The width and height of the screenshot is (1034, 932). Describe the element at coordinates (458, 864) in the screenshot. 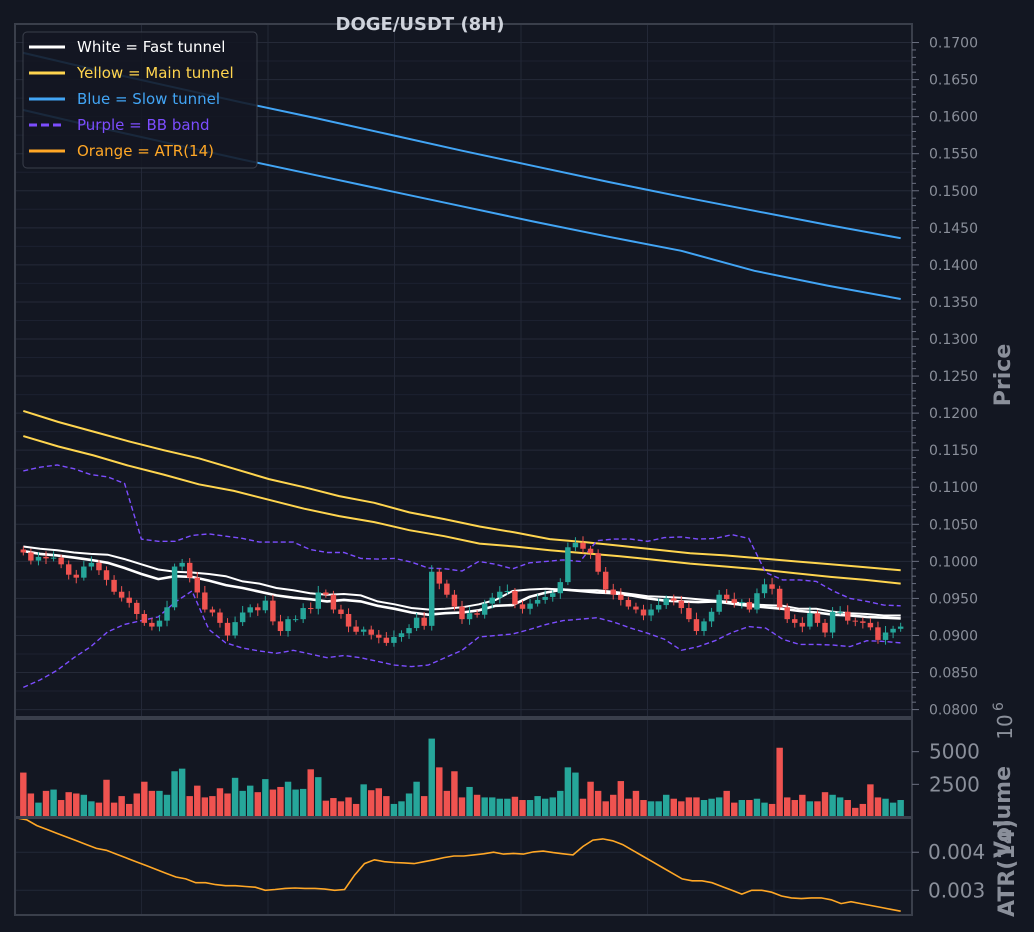

I see `atr-line-group` at that location.